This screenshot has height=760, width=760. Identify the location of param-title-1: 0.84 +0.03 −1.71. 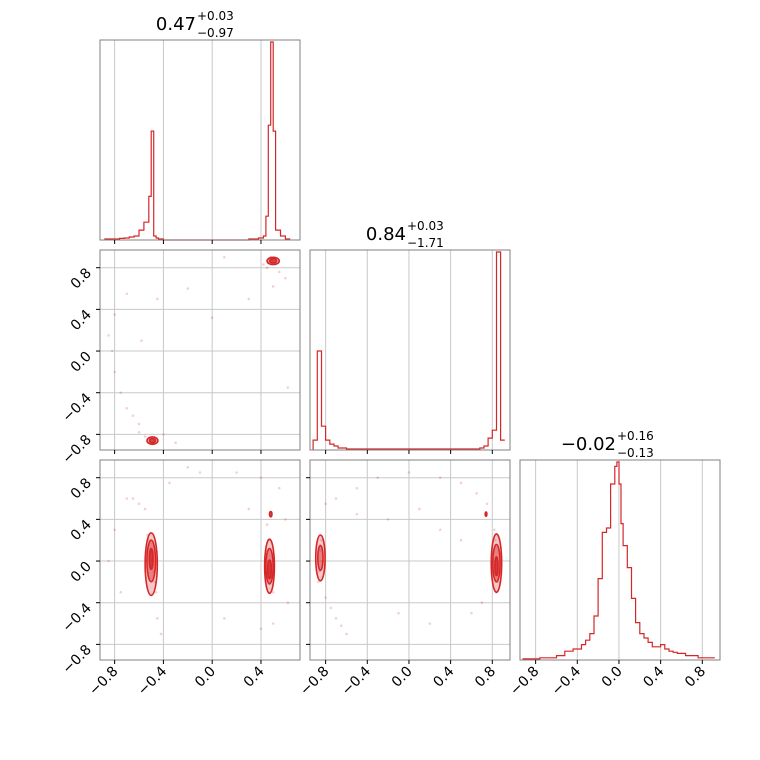
(405, 234).